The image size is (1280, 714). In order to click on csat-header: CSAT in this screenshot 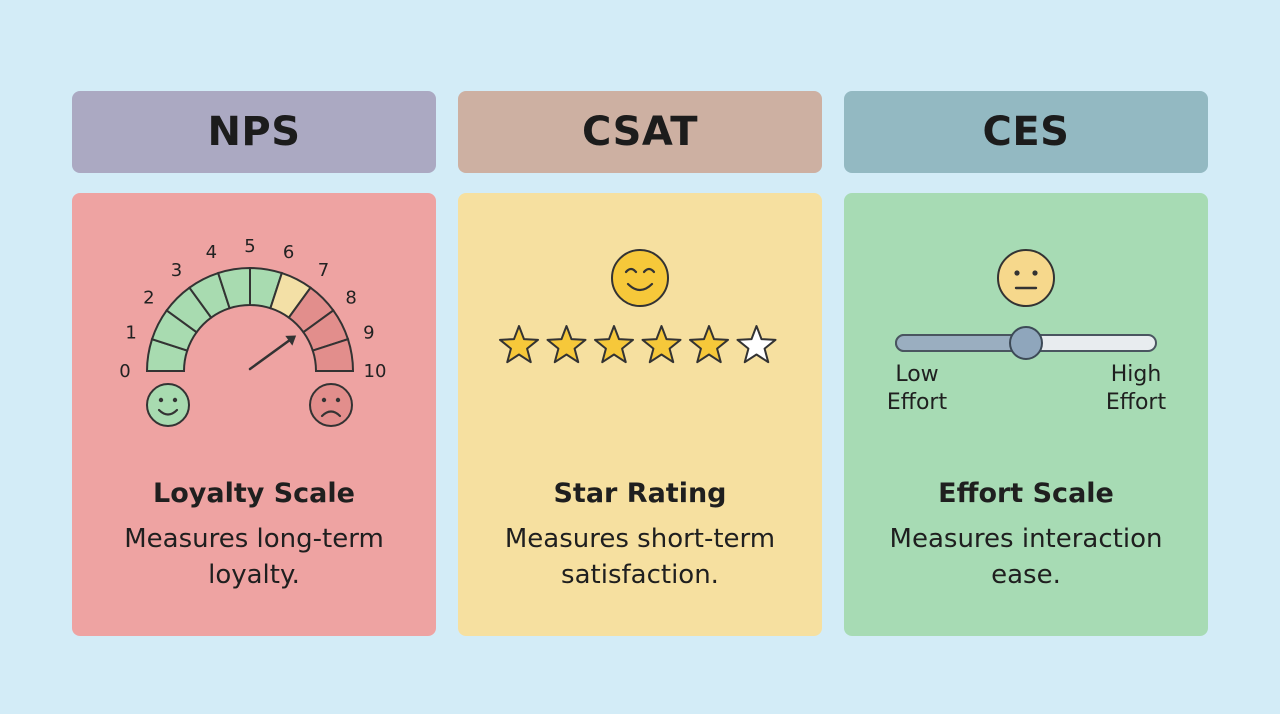, I will do `click(640, 132)`.